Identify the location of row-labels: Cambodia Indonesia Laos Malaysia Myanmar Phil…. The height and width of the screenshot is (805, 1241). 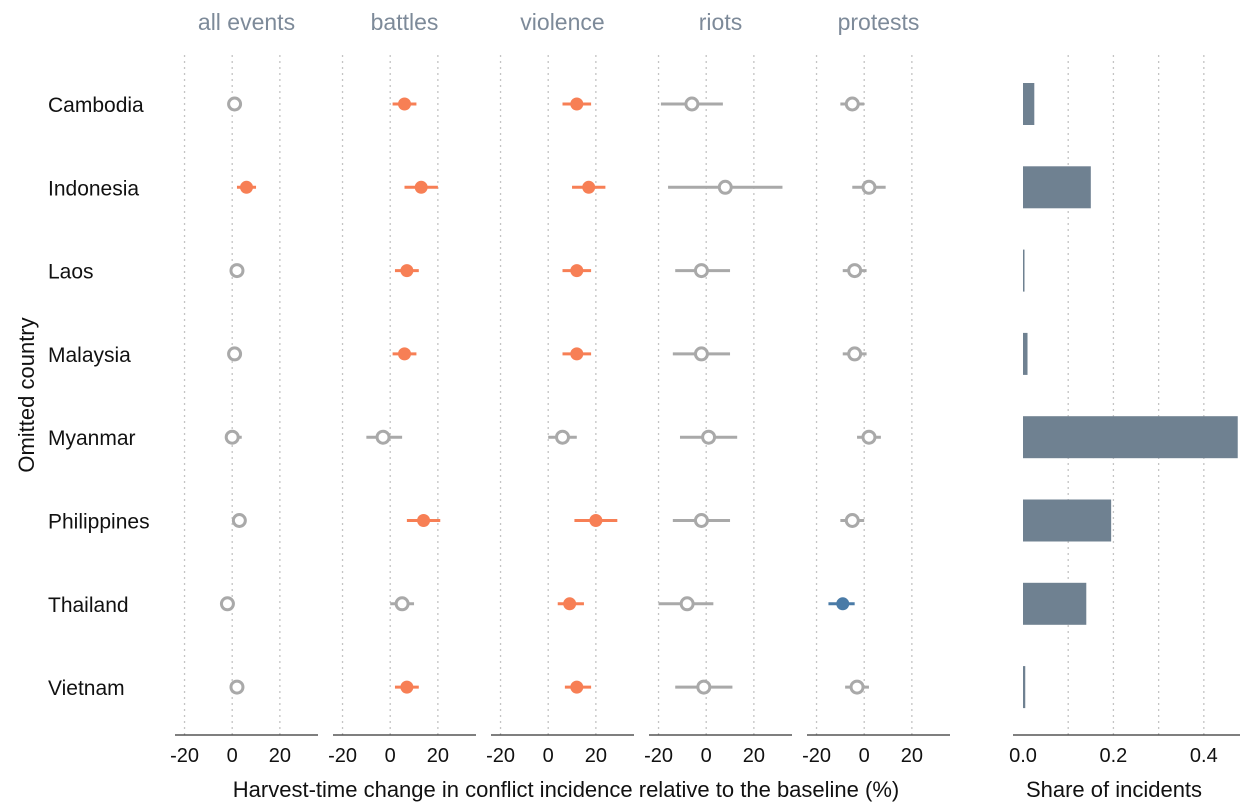
(99, 397).